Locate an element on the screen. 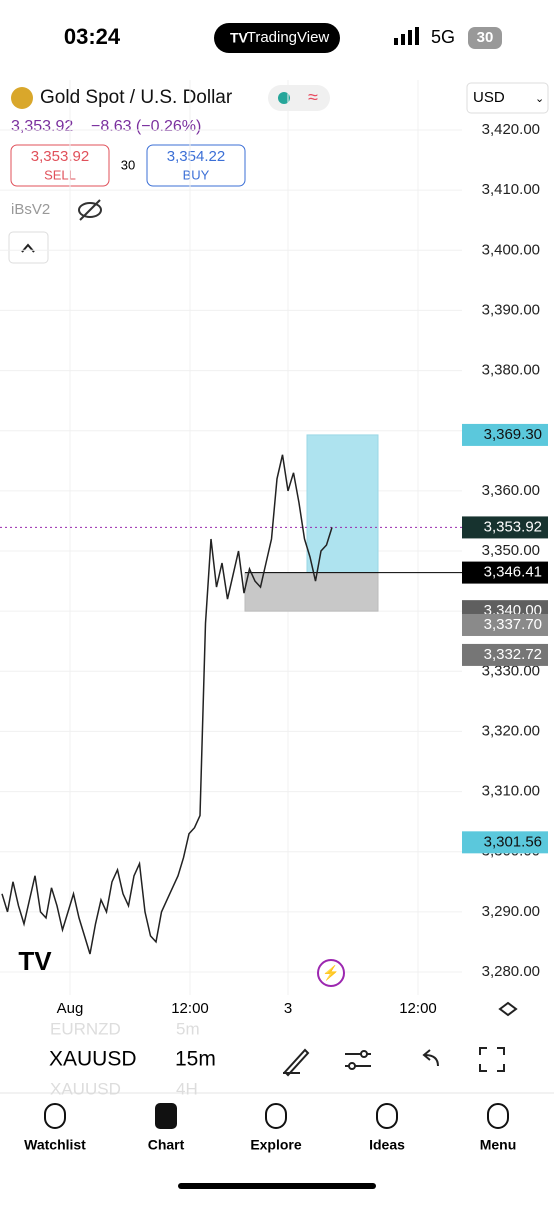 This screenshot has height=1205, width=554. ghost-item: EURNZD is located at coordinates (85, 1028).